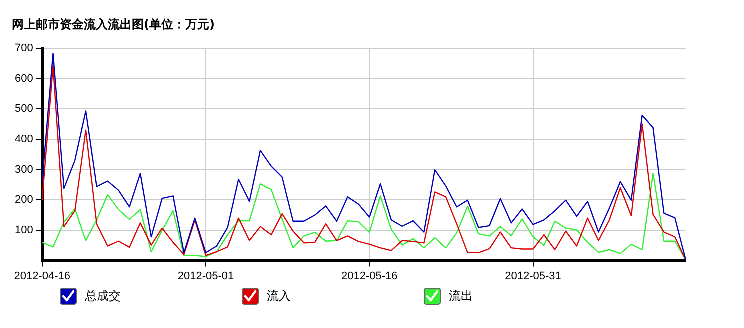 The image size is (744, 328). I want to click on x-tick-label: 2012-05-16, so click(369, 276).